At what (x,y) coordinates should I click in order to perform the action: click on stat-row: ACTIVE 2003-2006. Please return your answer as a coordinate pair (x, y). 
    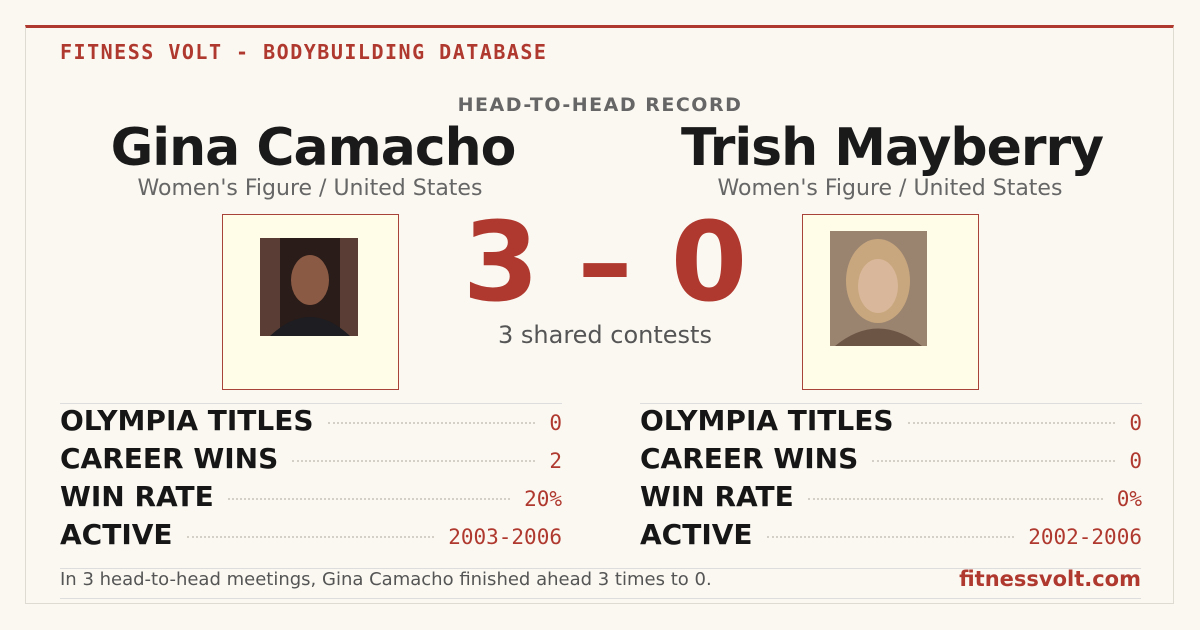
    Looking at the image, I should click on (311, 537).